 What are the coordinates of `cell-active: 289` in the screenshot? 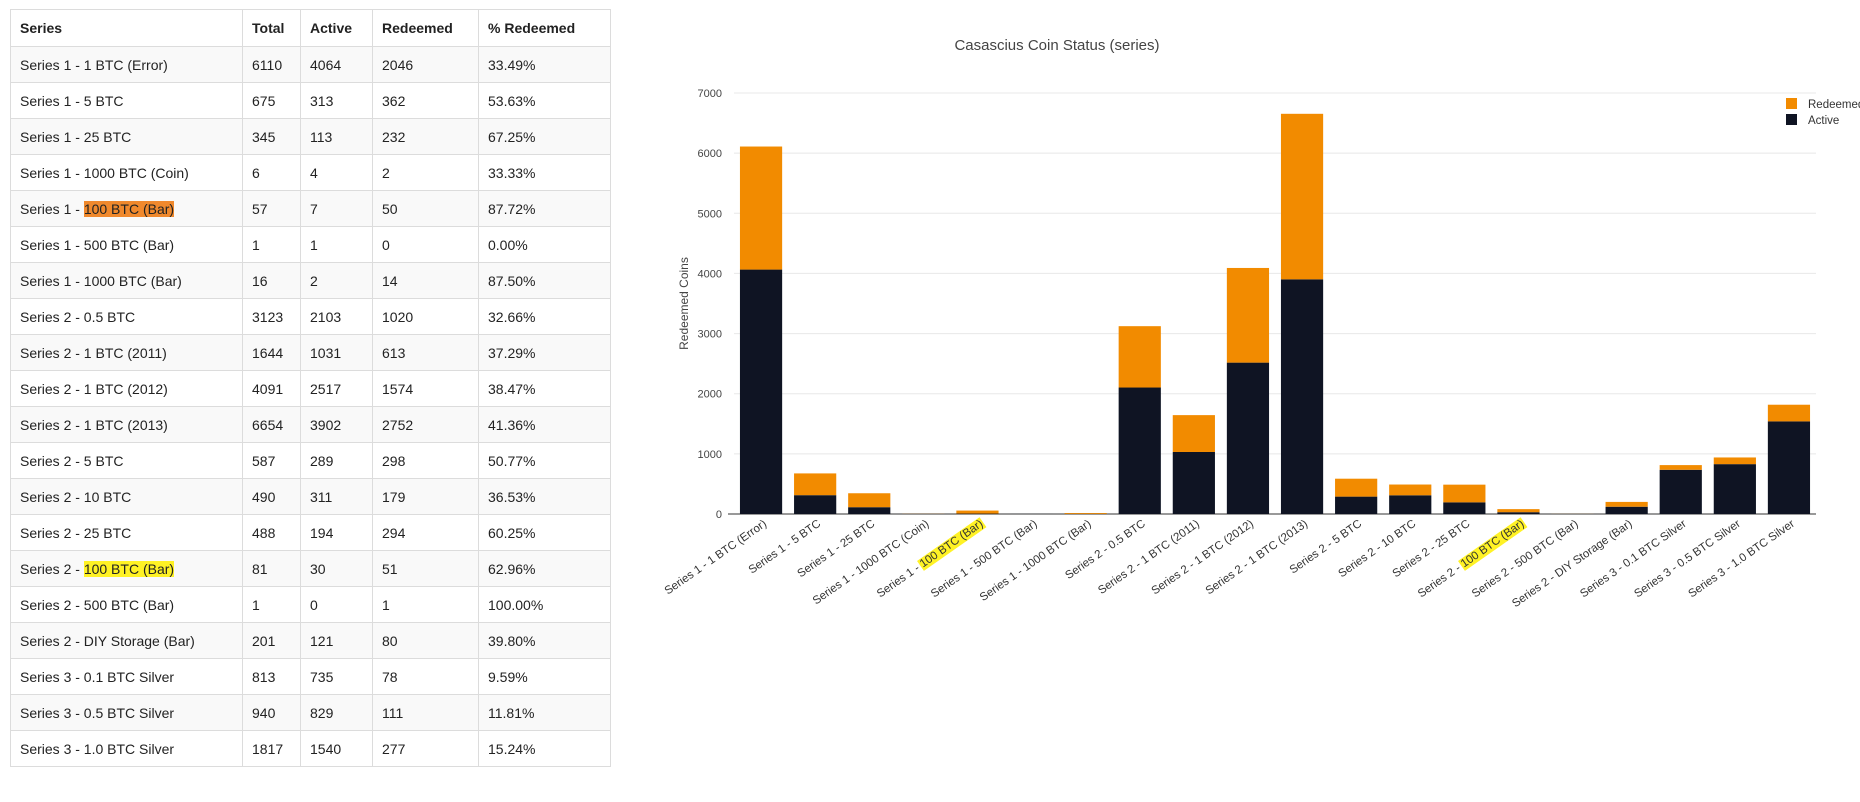 It's located at (337, 461).